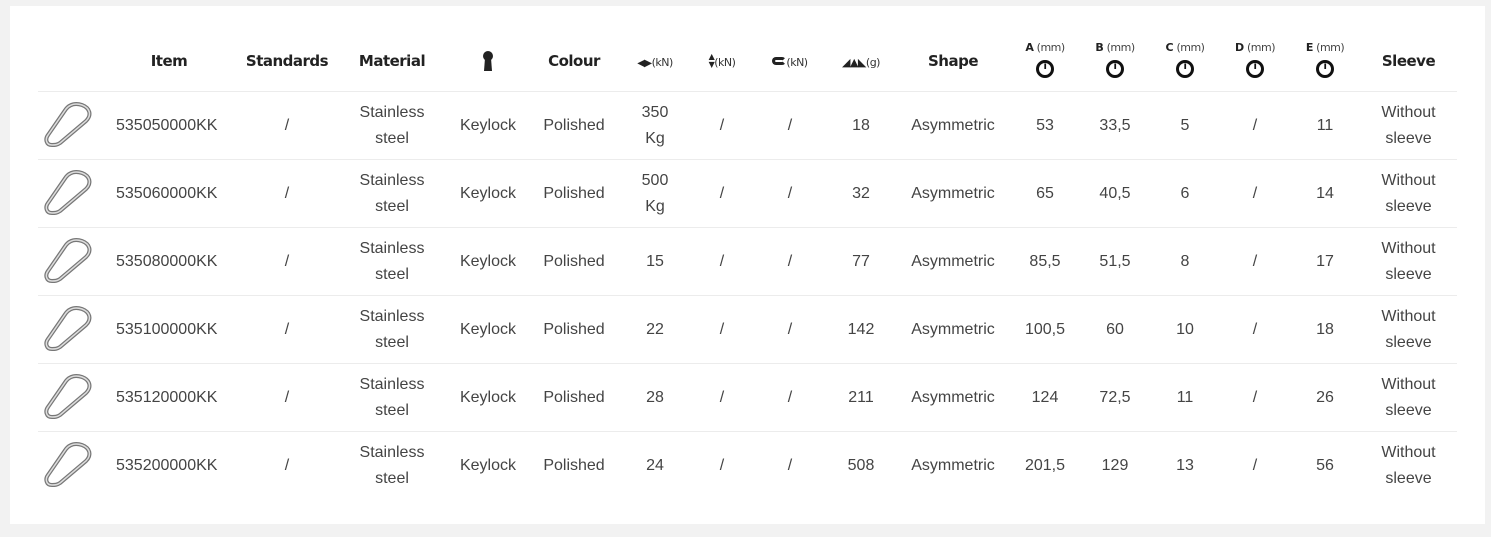 Image resolution: width=1491 pixels, height=537 pixels. Describe the element at coordinates (1045, 397) in the screenshot. I see `a-cell: 124` at that location.